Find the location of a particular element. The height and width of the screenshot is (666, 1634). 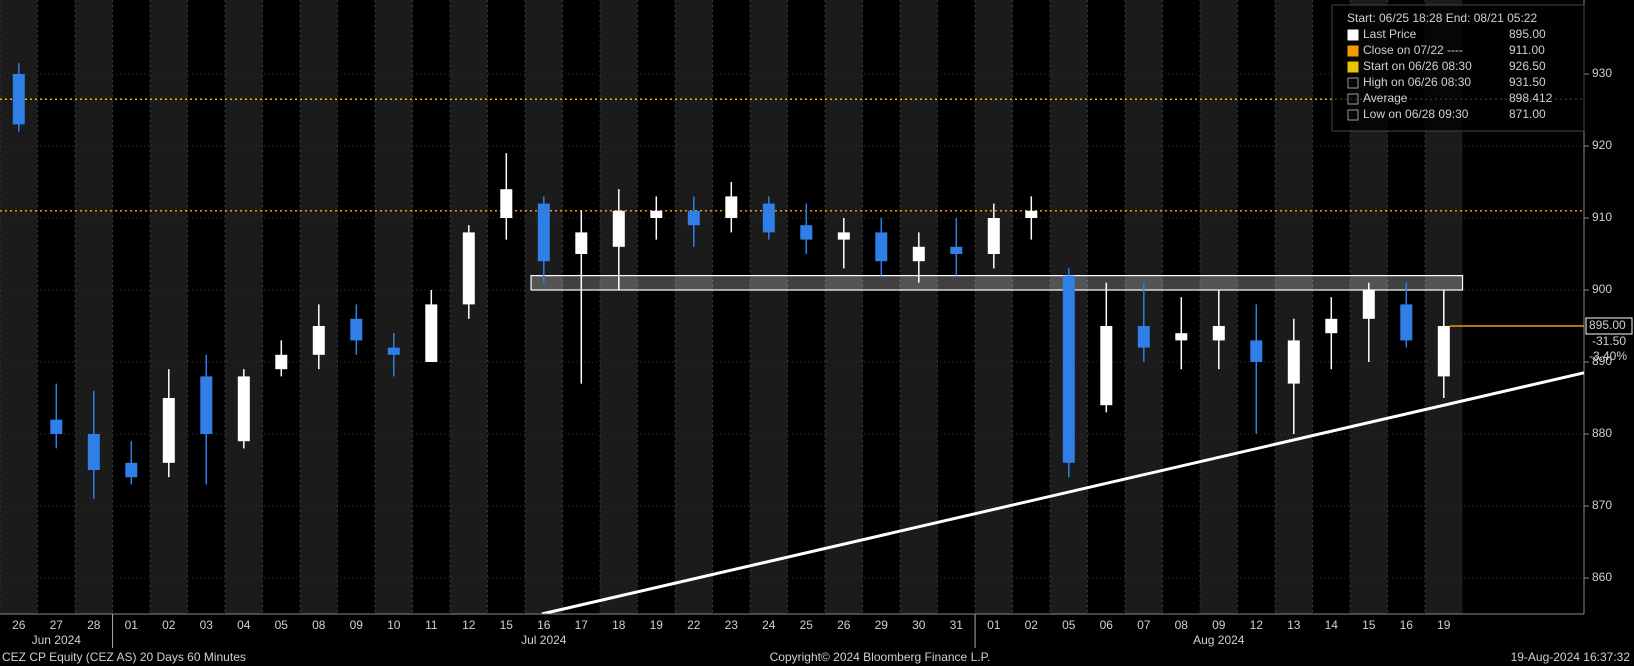

last-price-label: 895.00 is located at coordinates (1607, 325).